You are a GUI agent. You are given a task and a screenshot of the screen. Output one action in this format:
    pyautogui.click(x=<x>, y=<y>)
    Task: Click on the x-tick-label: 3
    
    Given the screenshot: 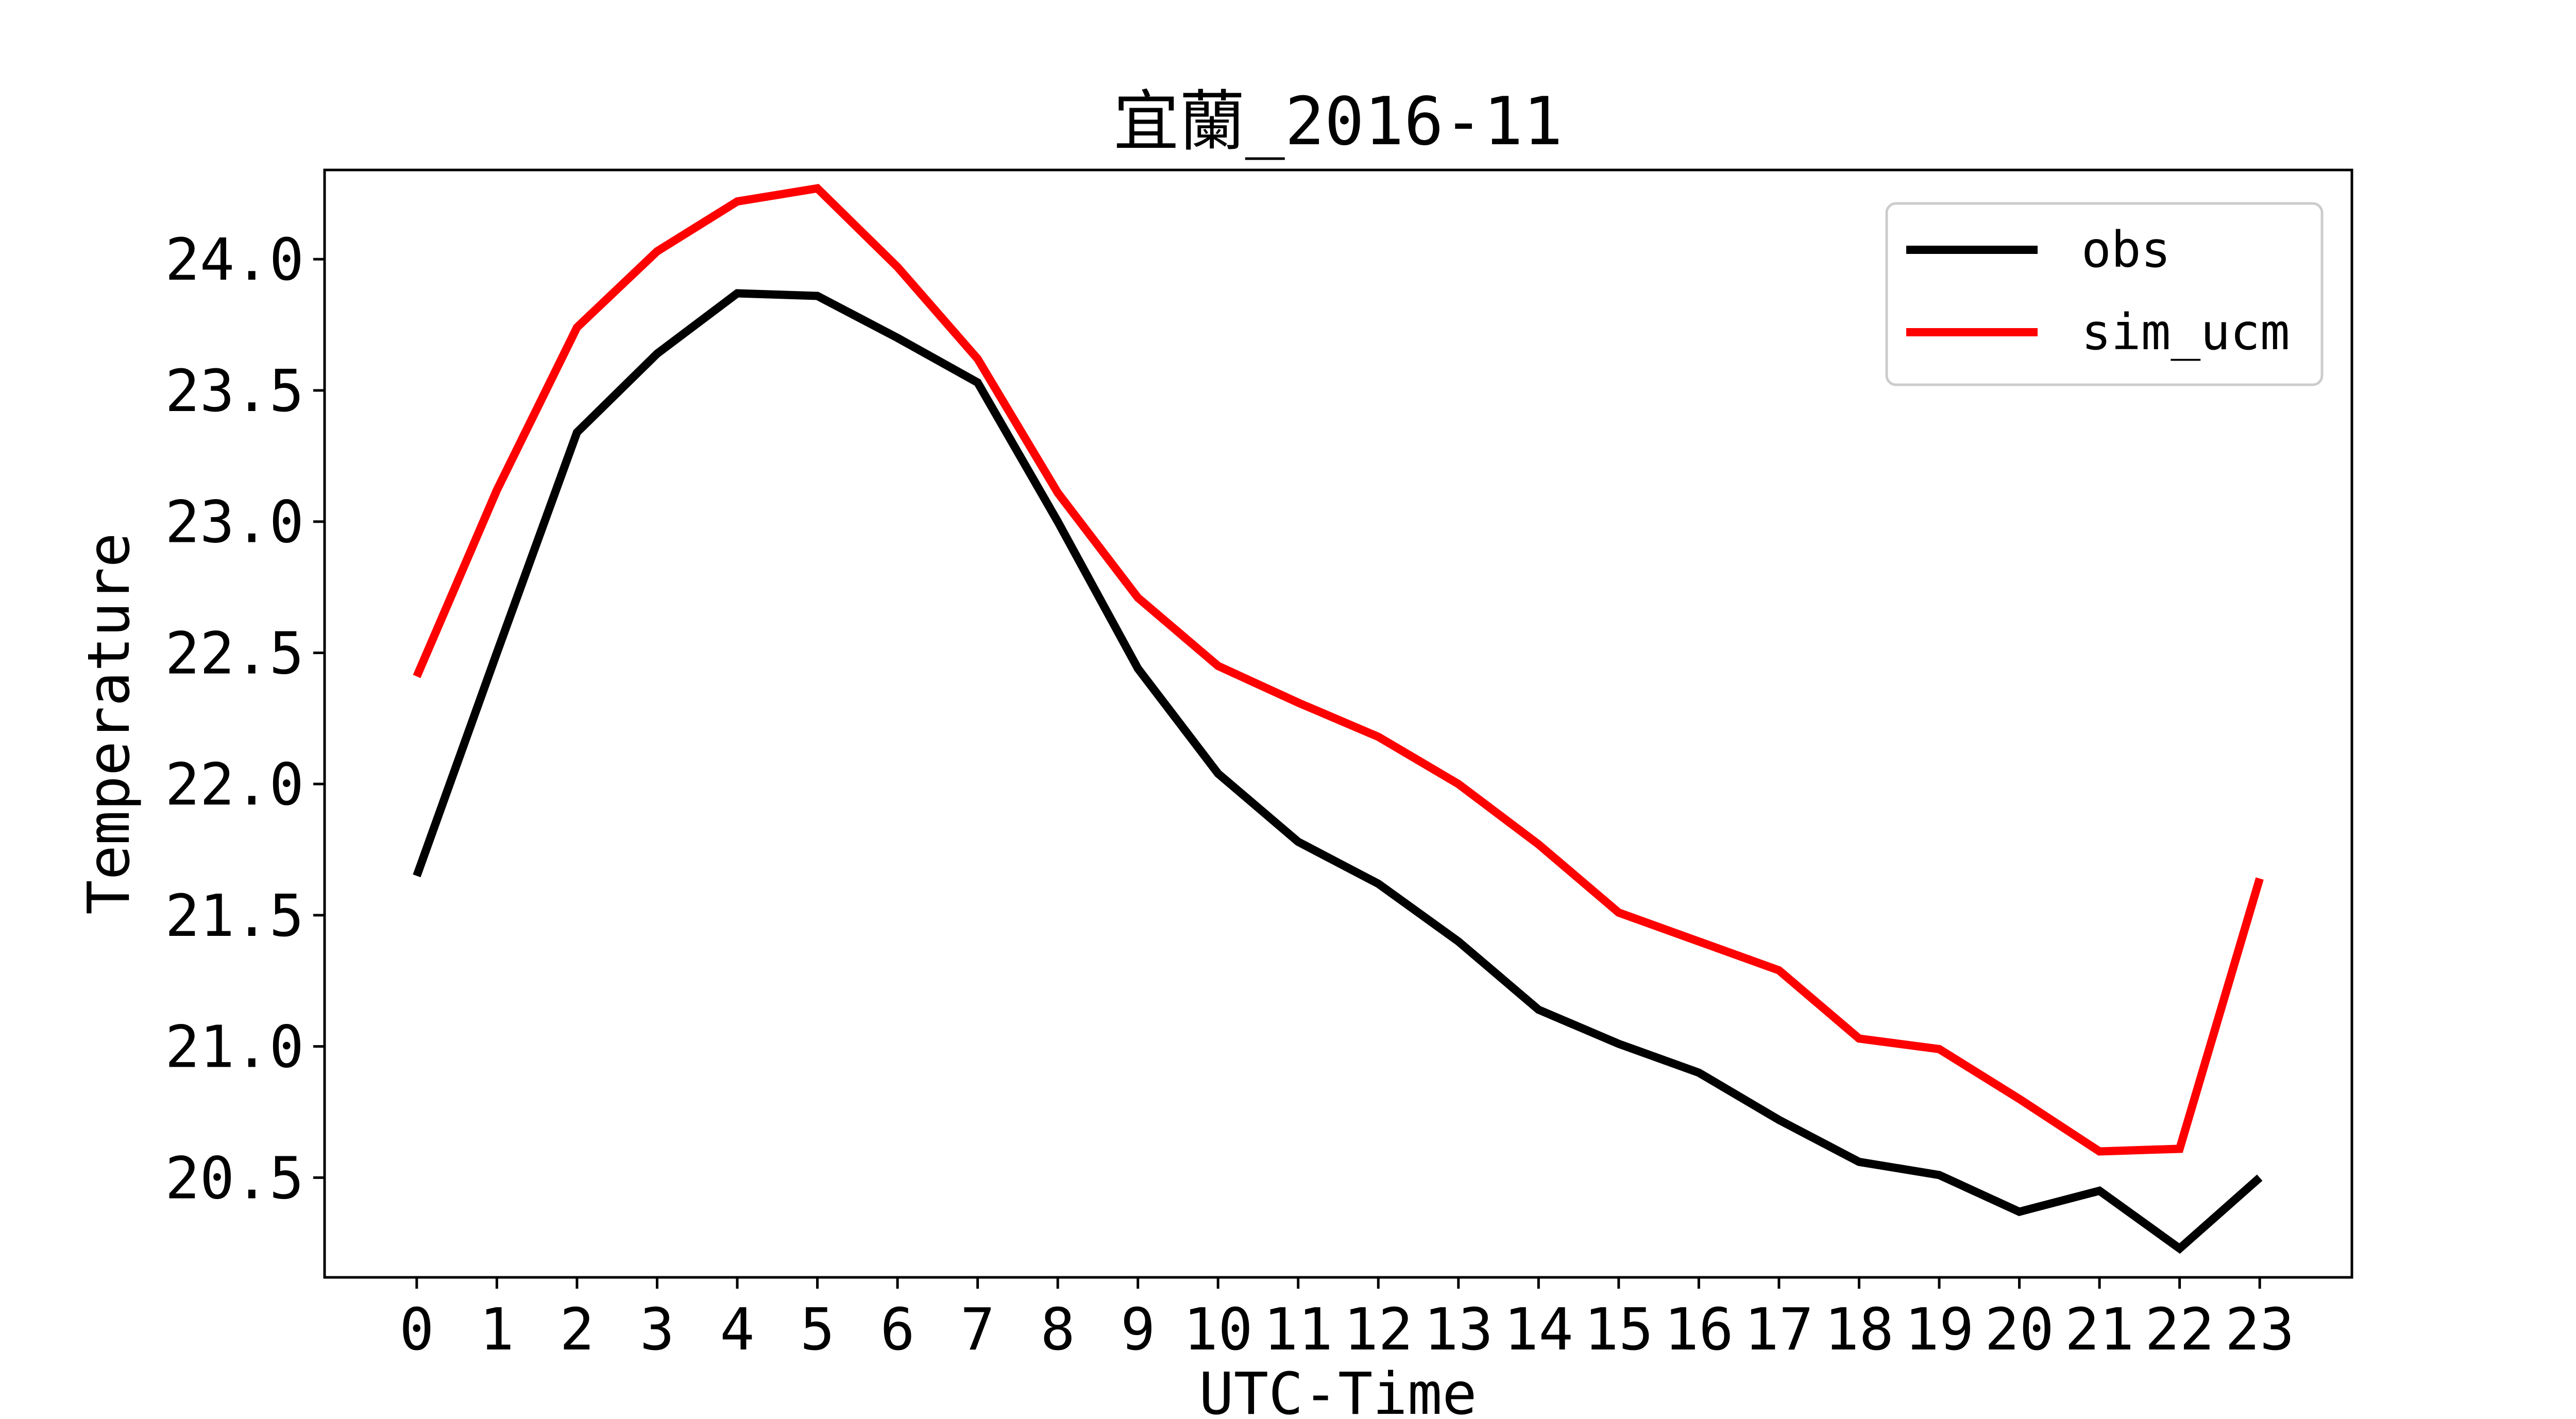 What is the action you would take?
    pyautogui.click(x=657, y=1329)
    